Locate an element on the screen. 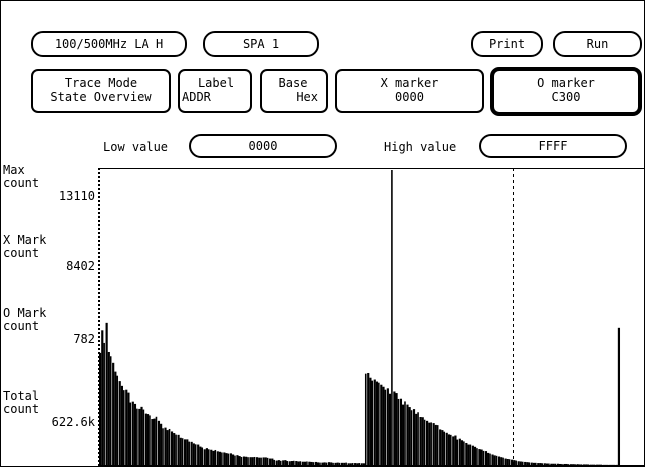  analyzer-select-button: 100/500MHz LA H is located at coordinates (109, 44).